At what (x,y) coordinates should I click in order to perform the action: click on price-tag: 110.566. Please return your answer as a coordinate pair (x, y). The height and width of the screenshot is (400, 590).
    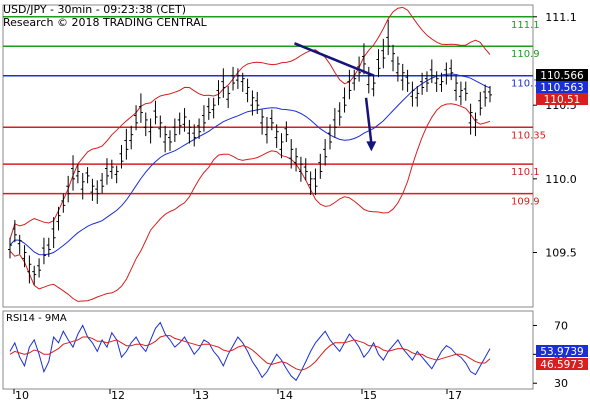
    Looking at the image, I should click on (562, 75).